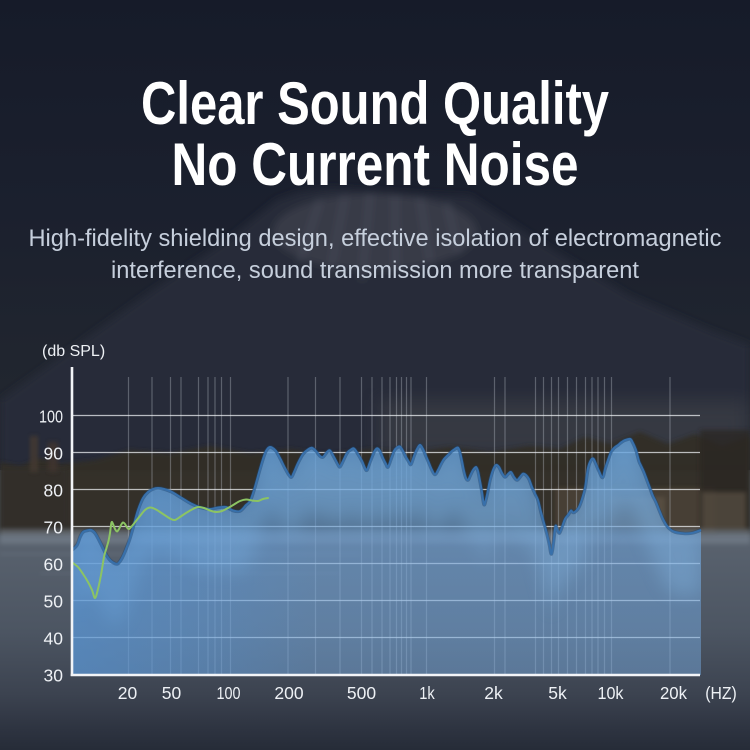  Describe the element at coordinates (493, 693) in the screenshot. I see `svg-text: 2k` at that location.